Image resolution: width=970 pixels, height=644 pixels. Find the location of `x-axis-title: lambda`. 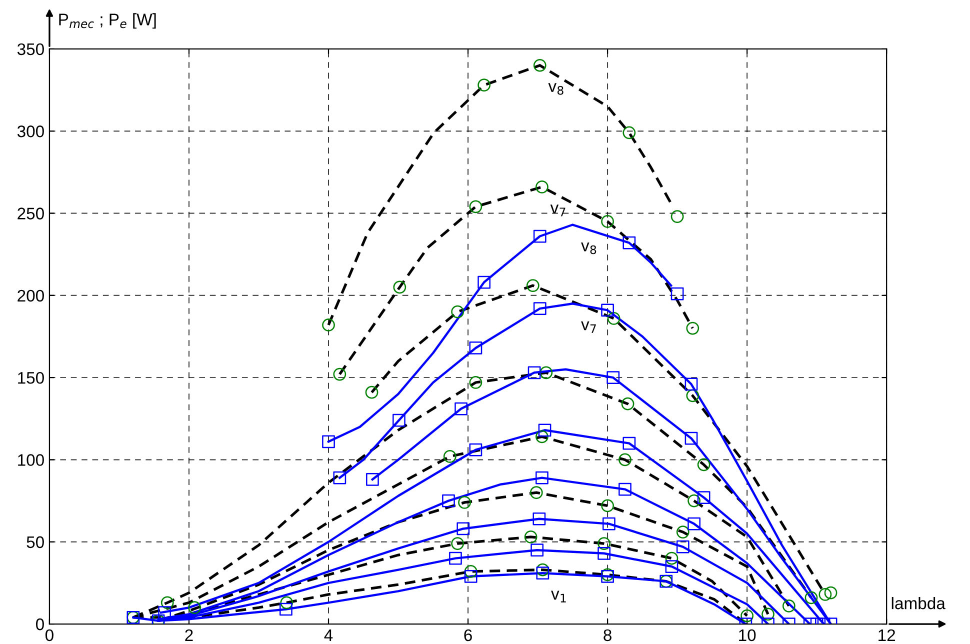

x-axis-title: lambda is located at coordinates (919, 603).